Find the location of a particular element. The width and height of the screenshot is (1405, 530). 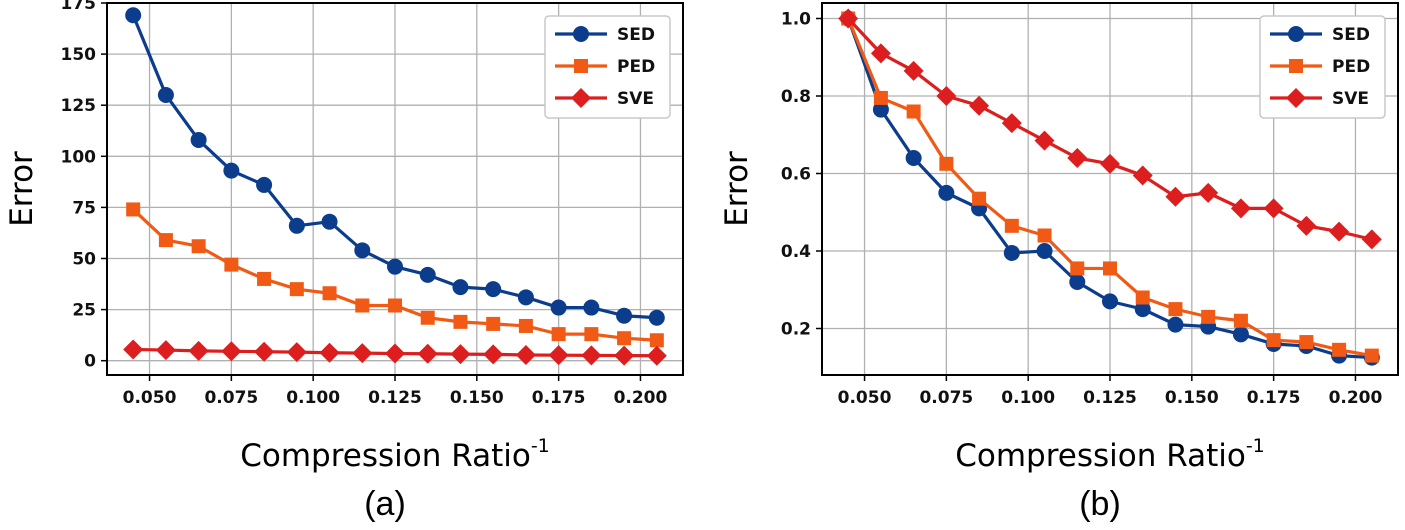

chart-1-x-tick-label: 0.150 is located at coordinates (1192, 398).